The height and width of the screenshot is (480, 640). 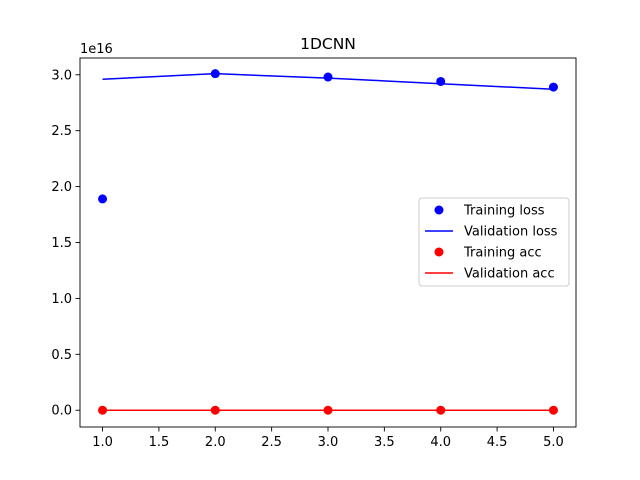 I want to click on x-tick-label: 1.0, so click(x=102, y=442).